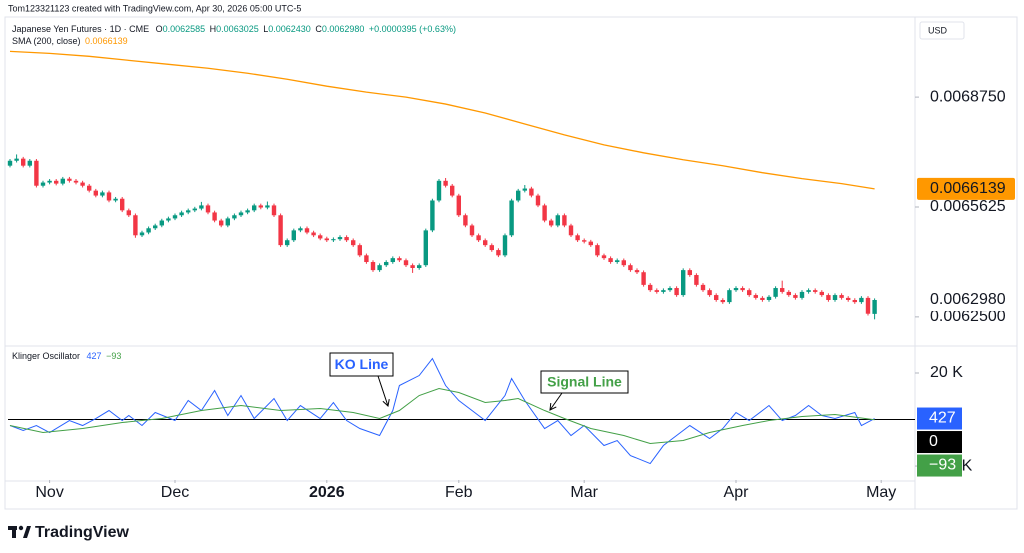 The height and width of the screenshot is (553, 1024). I want to click on value-box-label: 427, so click(942, 418).